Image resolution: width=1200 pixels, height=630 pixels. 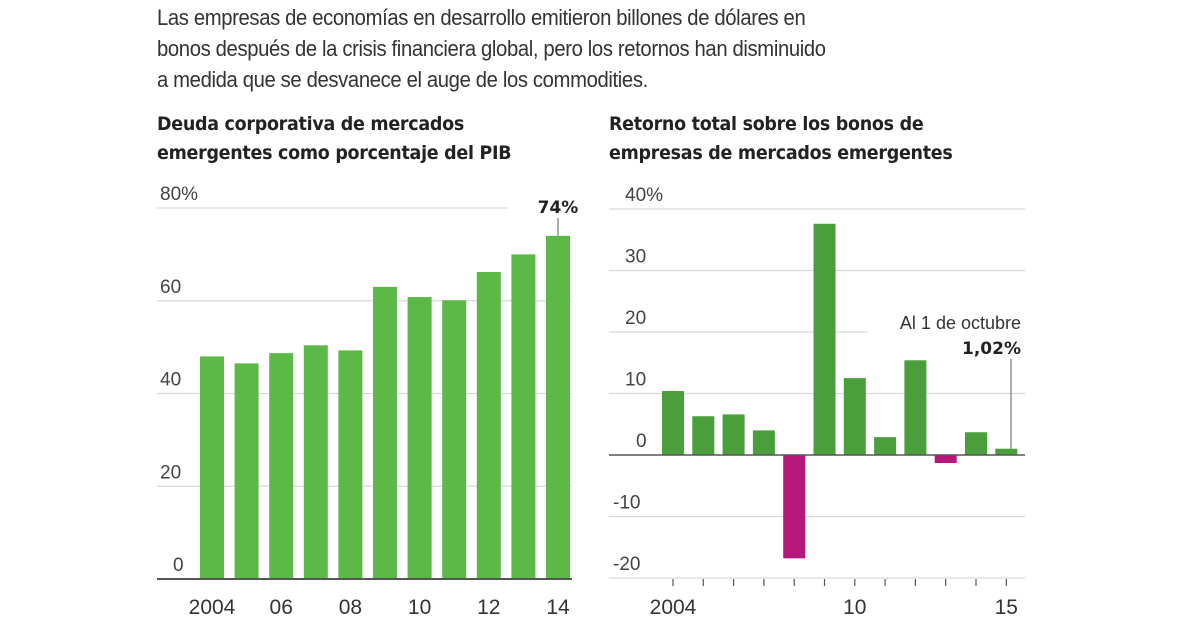 What do you see at coordinates (644, 195) in the screenshot?
I see `y-tick-label: 40%` at bounding box center [644, 195].